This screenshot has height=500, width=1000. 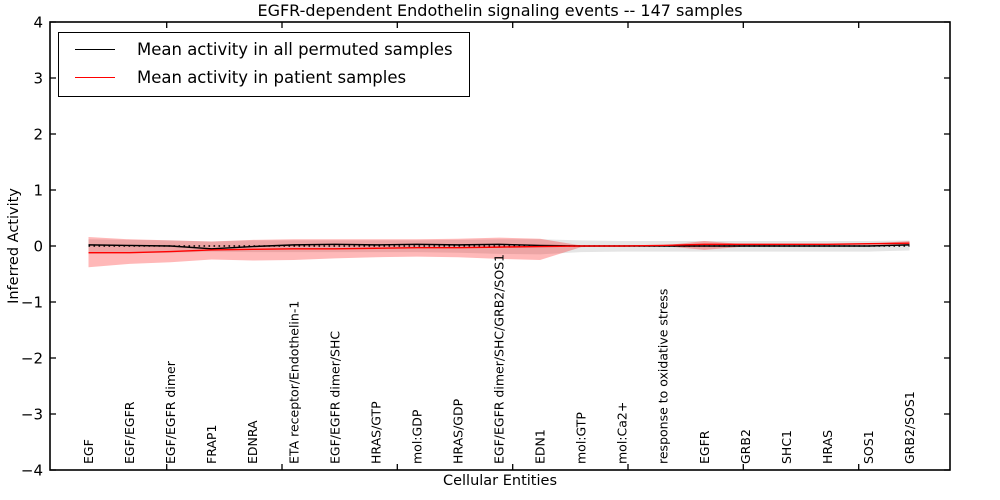 I want to click on y-axis-title: Inferred Activity, so click(x=14, y=246).